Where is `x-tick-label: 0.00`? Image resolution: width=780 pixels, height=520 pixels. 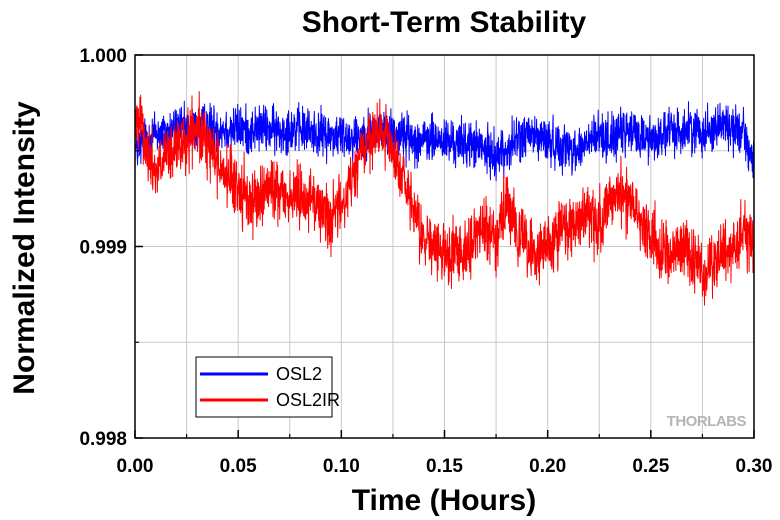 x-tick-label: 0.00 is located at coordinates (135, 466).